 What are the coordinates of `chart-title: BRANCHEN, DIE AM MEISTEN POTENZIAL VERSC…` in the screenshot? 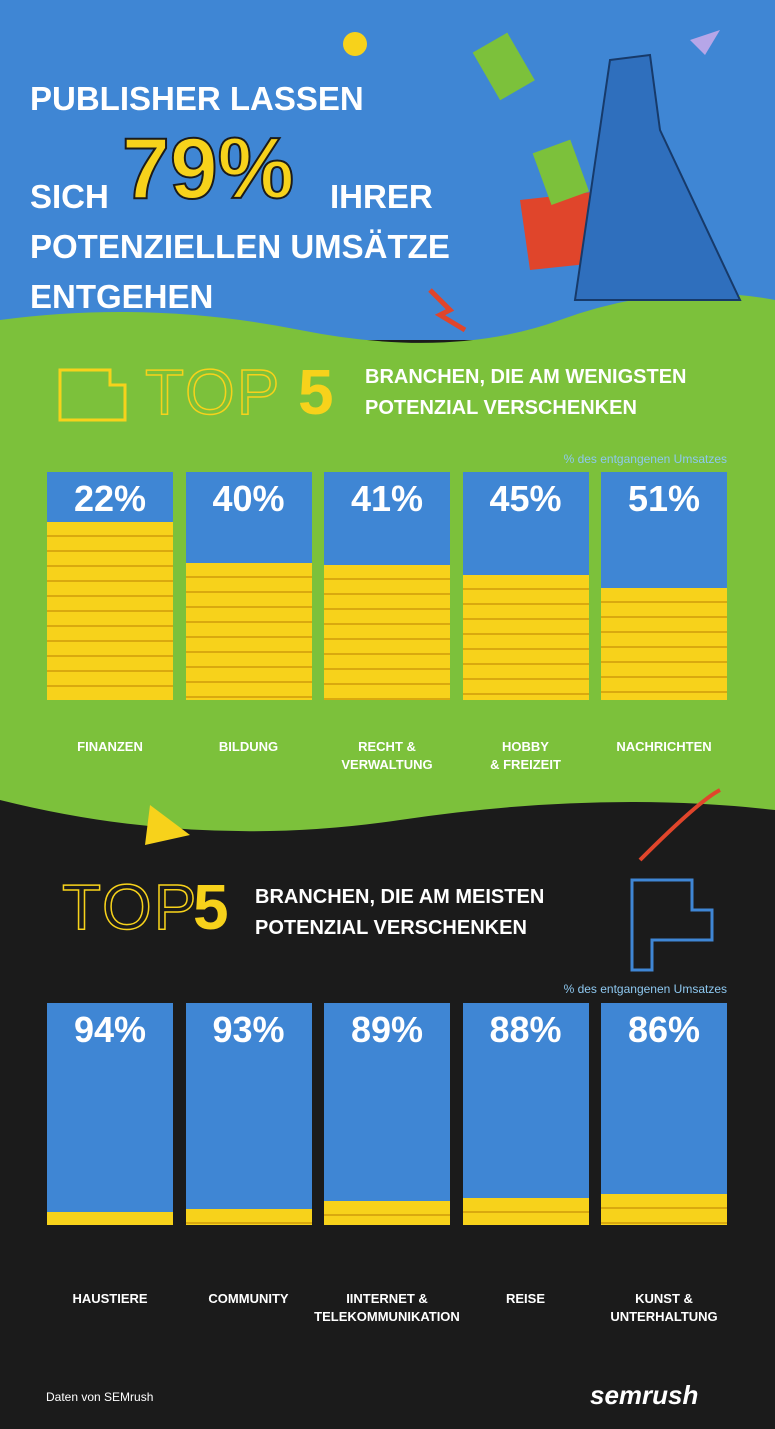 It's located at (400, 912).